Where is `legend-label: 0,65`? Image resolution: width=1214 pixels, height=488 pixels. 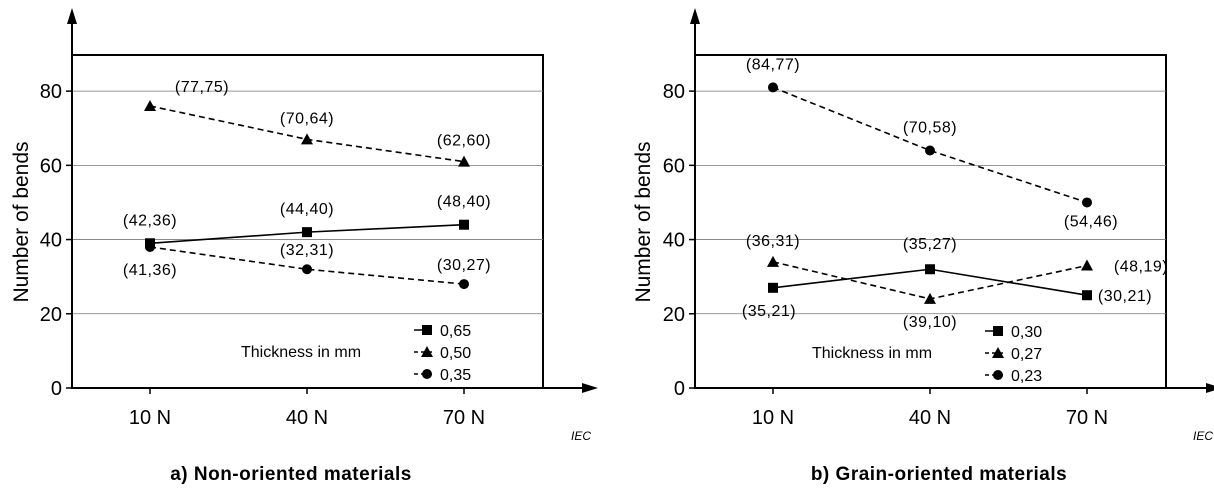
legend-label: 0,65 is located at coordinates (455, 331).